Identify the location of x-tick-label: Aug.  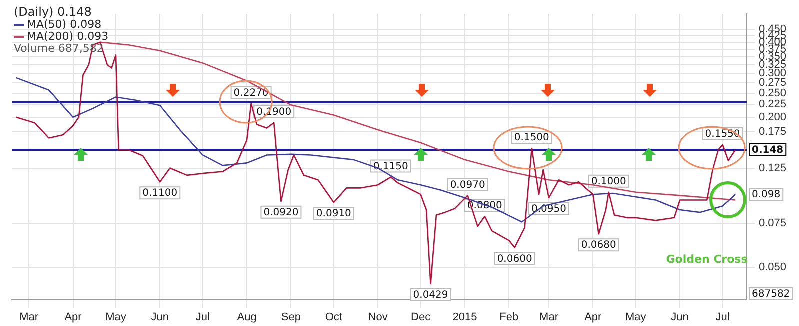
(247, 318).